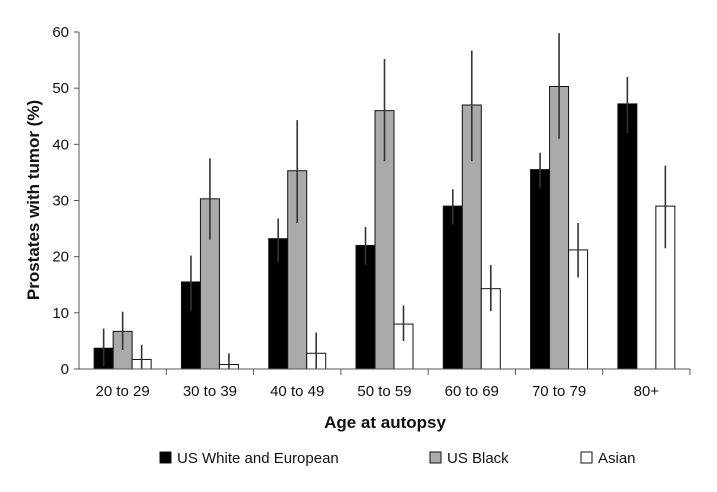  What do you see at coordinates (60, 257) in the screenshot?
I see `y-tick-label: 20` at bounding box center [60, 257].